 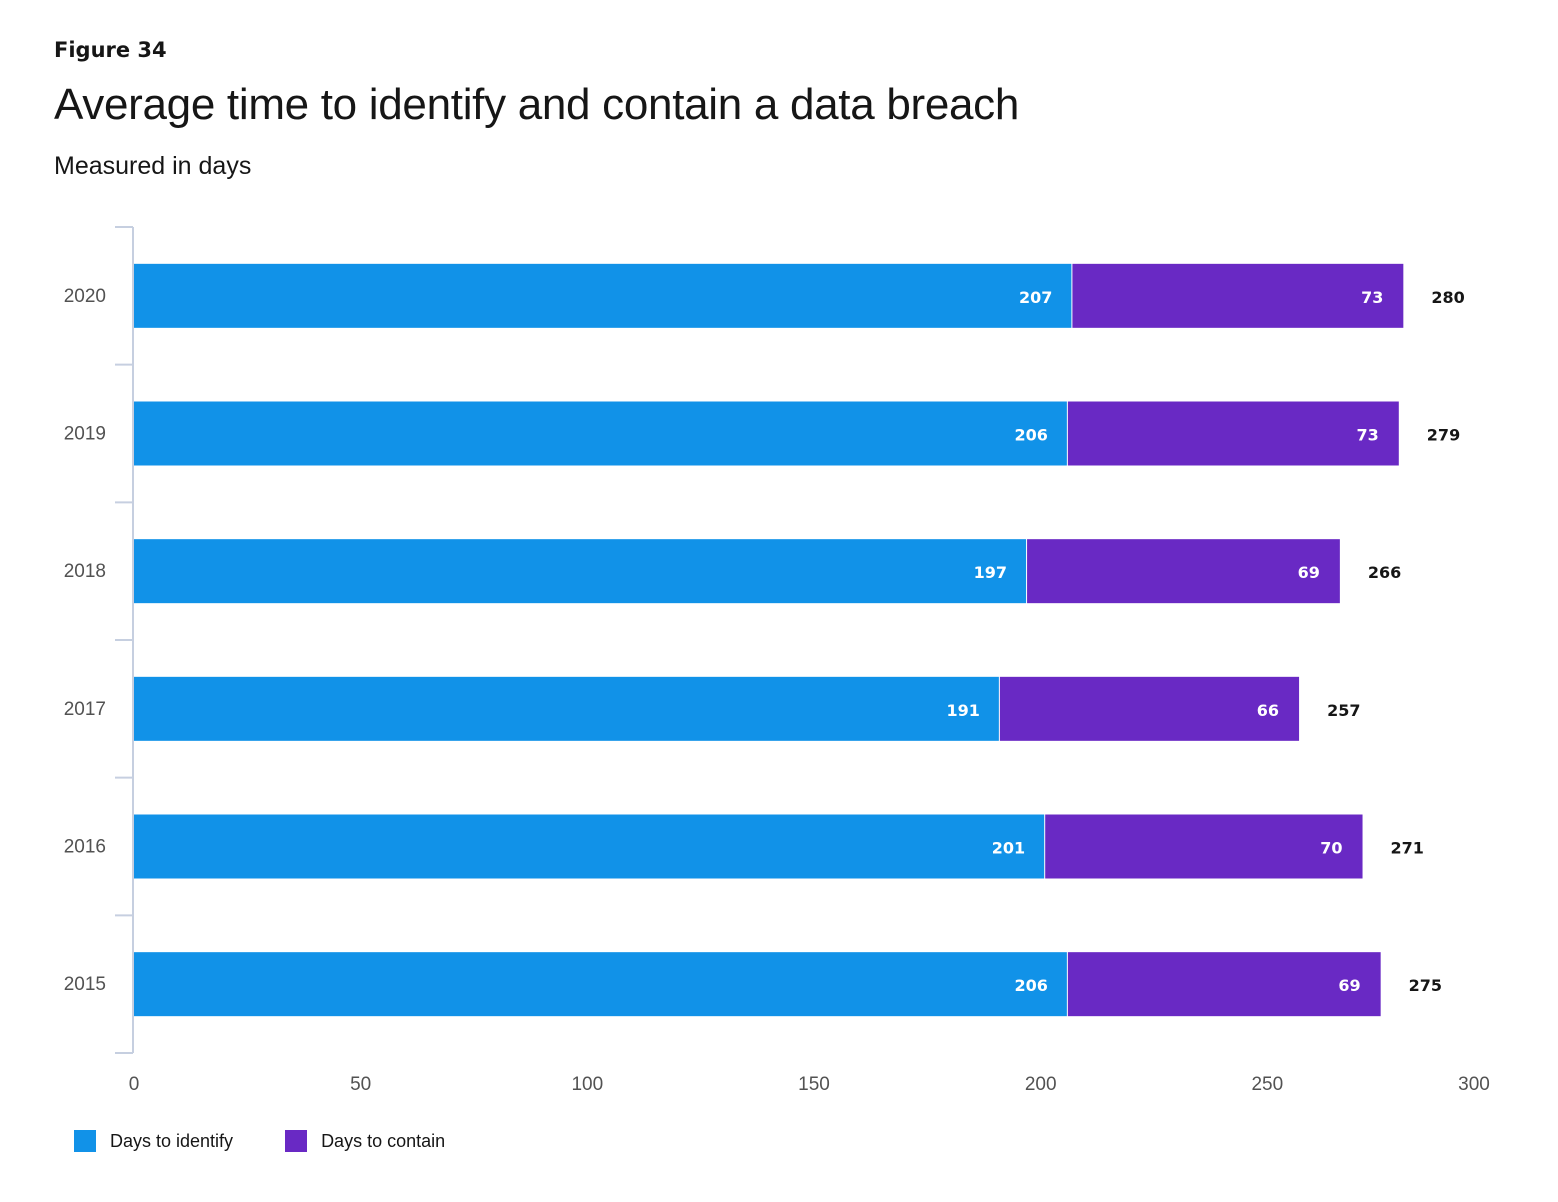 What do you see at coordinates (1474, 1084) in the screenshot?
I see `x-tick-label: 300` at bounding box center [1474, 1084].